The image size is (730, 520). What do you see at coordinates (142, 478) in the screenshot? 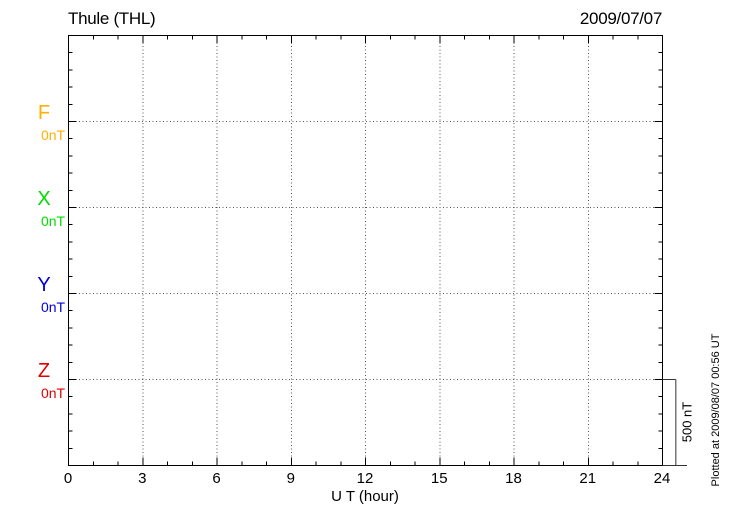
I see `x-tick-label: 3` at bounding box center [142, 478].